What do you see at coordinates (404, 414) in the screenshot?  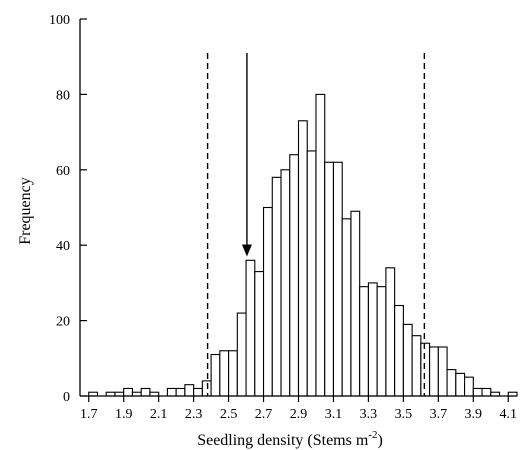 I see `x-tick-label: 3.5` at bounding box center [404, 414].